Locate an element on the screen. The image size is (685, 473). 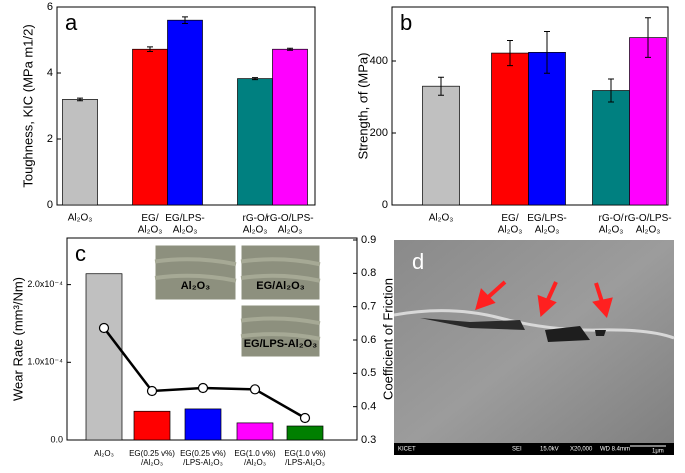
y-axis-label: Wear Rate (mm³/Nm) is located at coordinates (17, 339).